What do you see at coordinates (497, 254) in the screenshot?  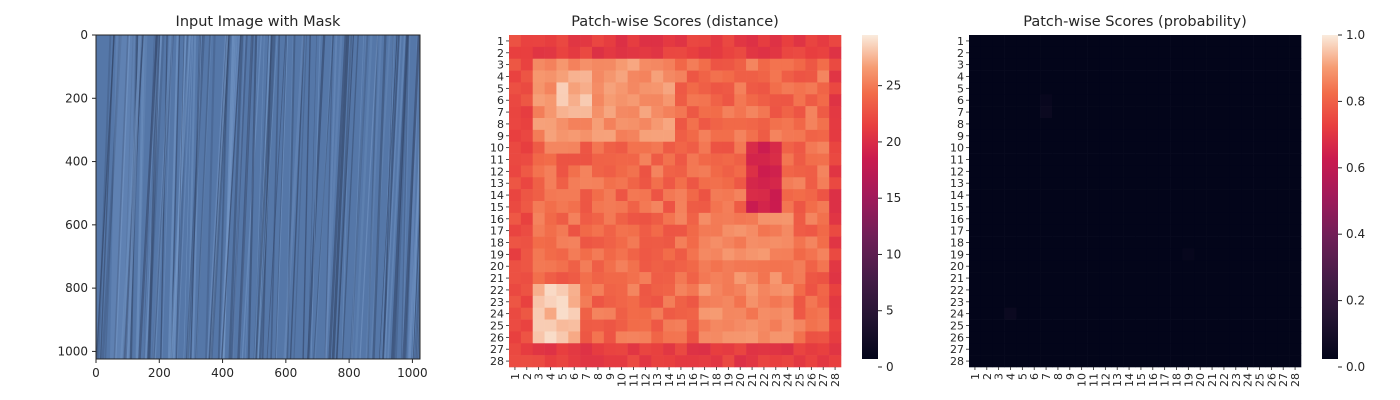 I see `row-label: 19` at bounding box center [497, 254].